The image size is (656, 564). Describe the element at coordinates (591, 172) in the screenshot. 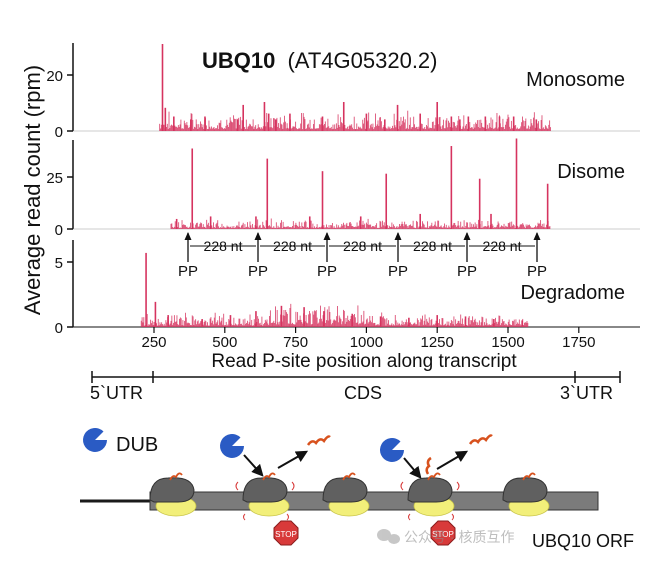

I see `panel-label-disome: Disome` at that location.